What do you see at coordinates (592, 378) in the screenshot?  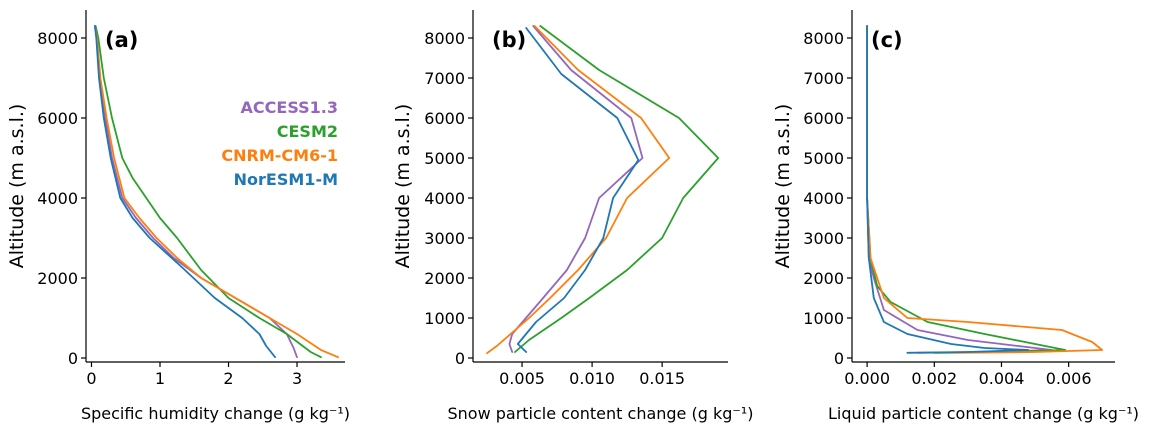 I see `x-tick-label: 0.010` at bounding box center [592, 378].